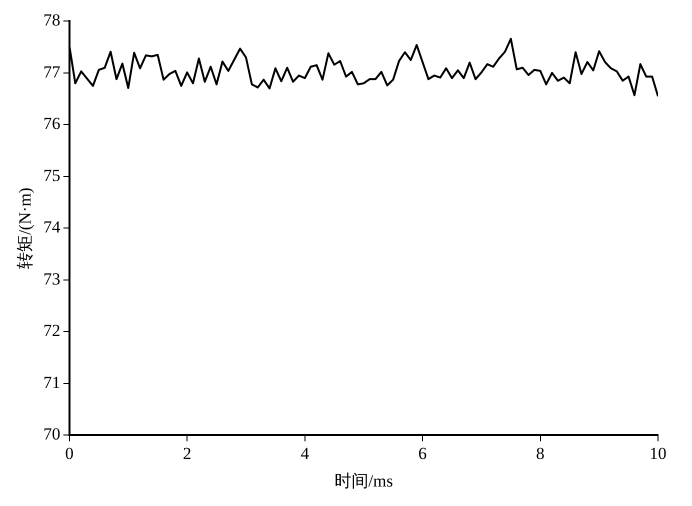 The height and width of the screenshot is (506, 692). What do you see at coordinates (25, 228) in the screenshot?
I see `y-axis-title: 转矩/(N·m)` at bounding box center [25, 228].